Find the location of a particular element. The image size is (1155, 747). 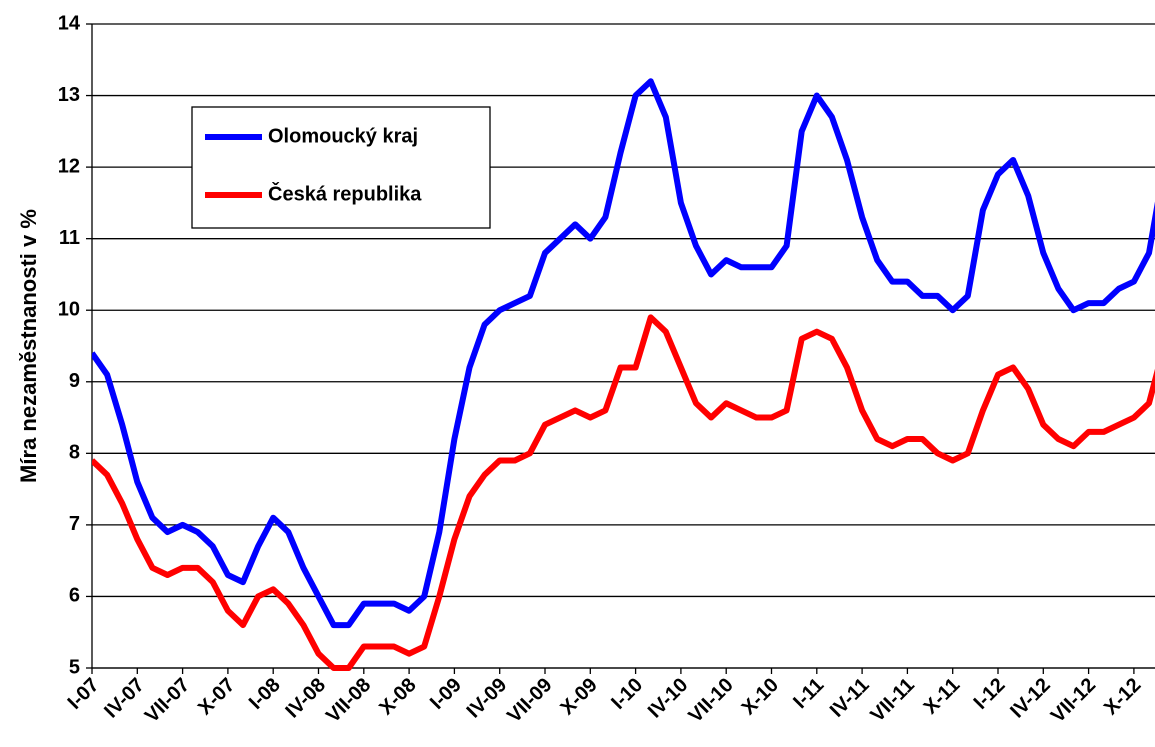

y-tick-label: 11 is located at coordinates (69, 238).